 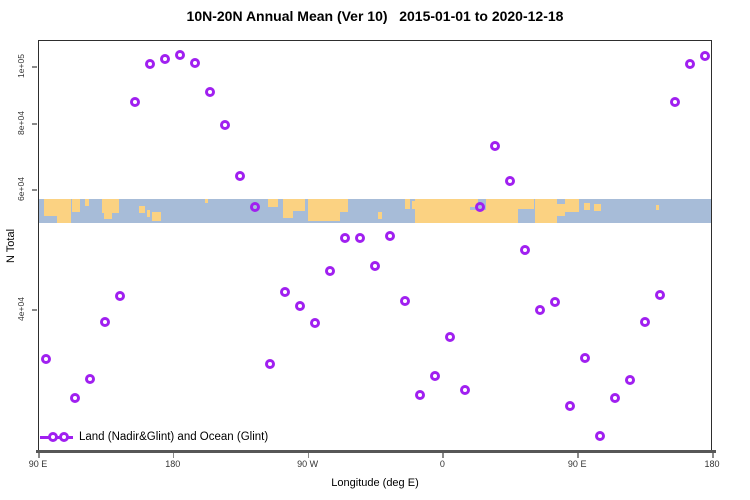 I want to click on x-axis-line, so click(x=376, y=451).